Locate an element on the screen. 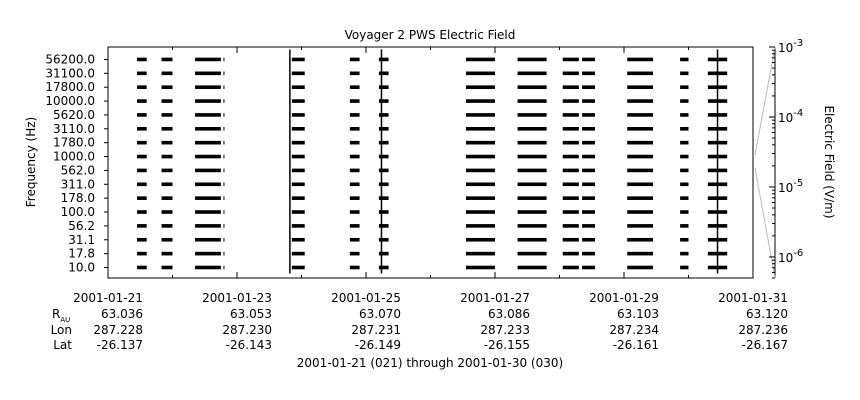  channel-label: 56.2 is located at coordinates (81, 226).